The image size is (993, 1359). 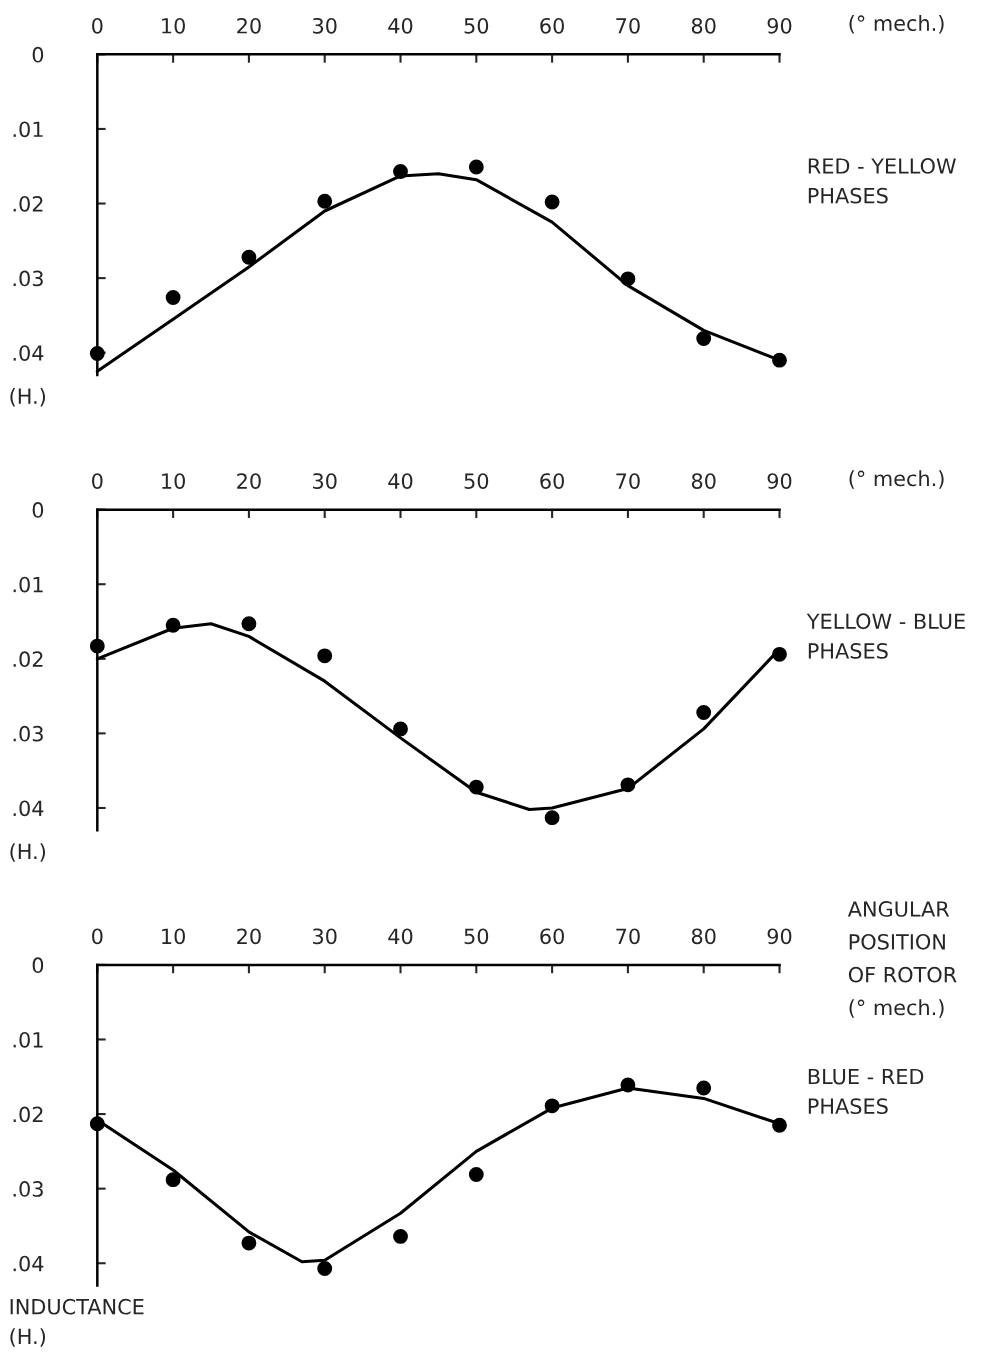 I want to click on x-axis-title: ANGULAR POSITION OF ROTOR (° mech.), so click(x=902, y=959).